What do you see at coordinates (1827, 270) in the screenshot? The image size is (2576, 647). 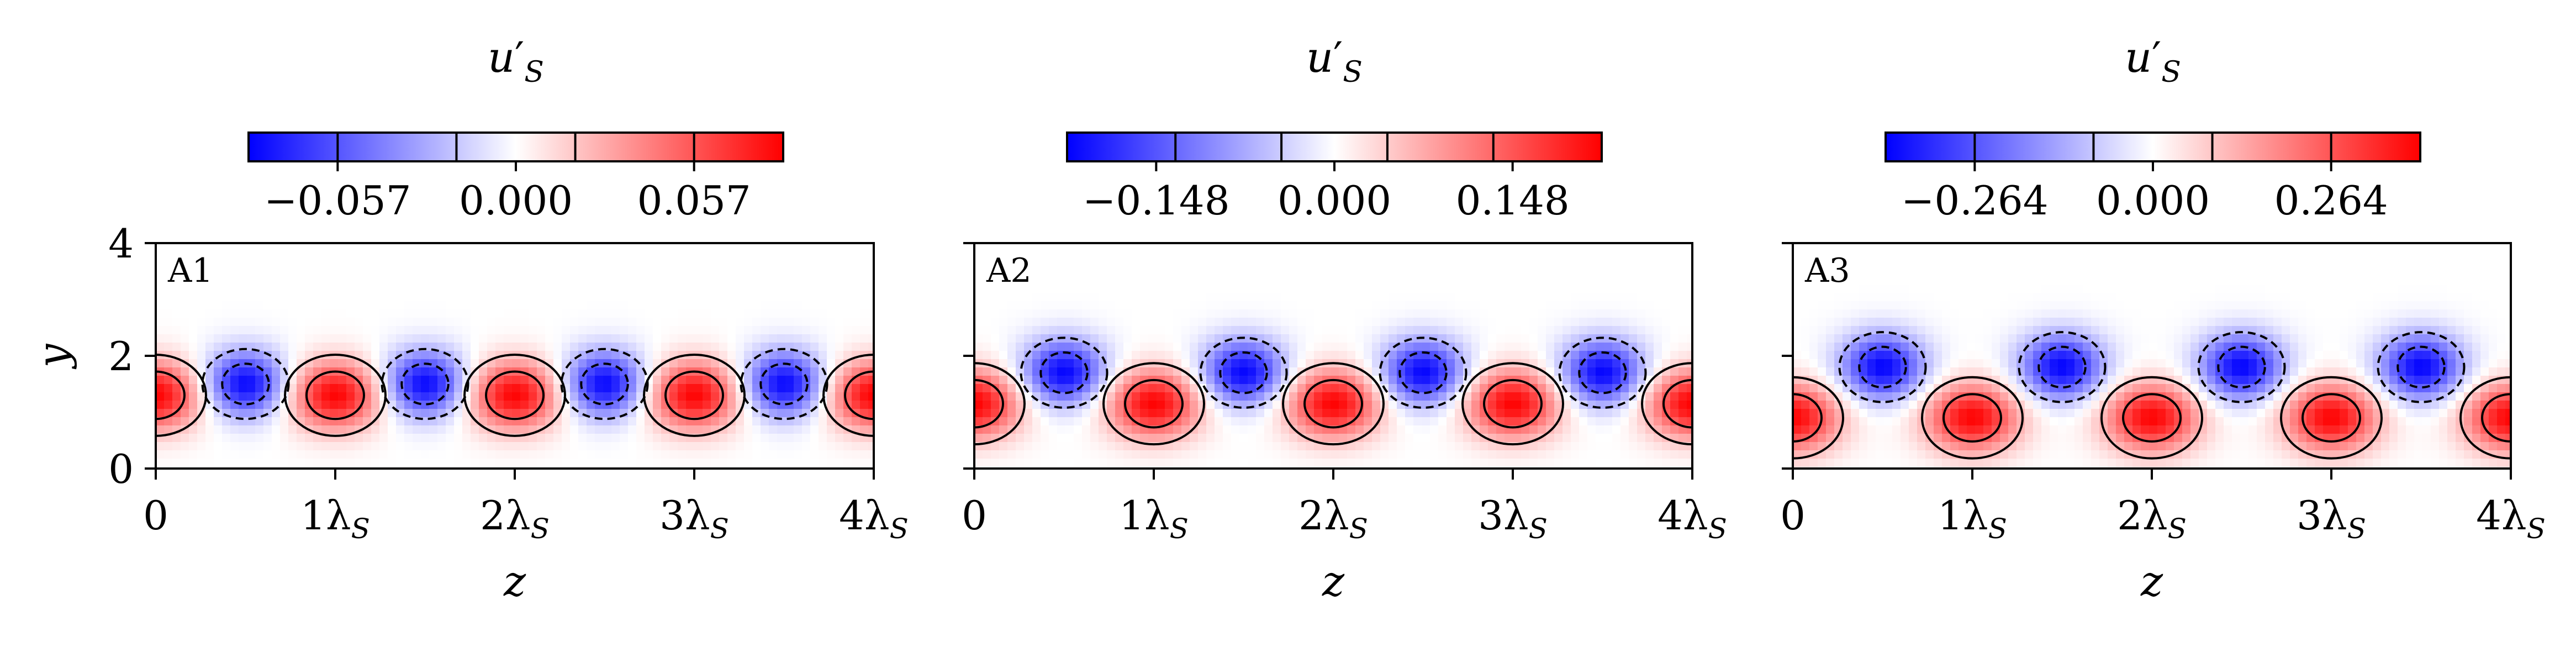 I see `panel-label: A3` at bounding box center [1827, 270].